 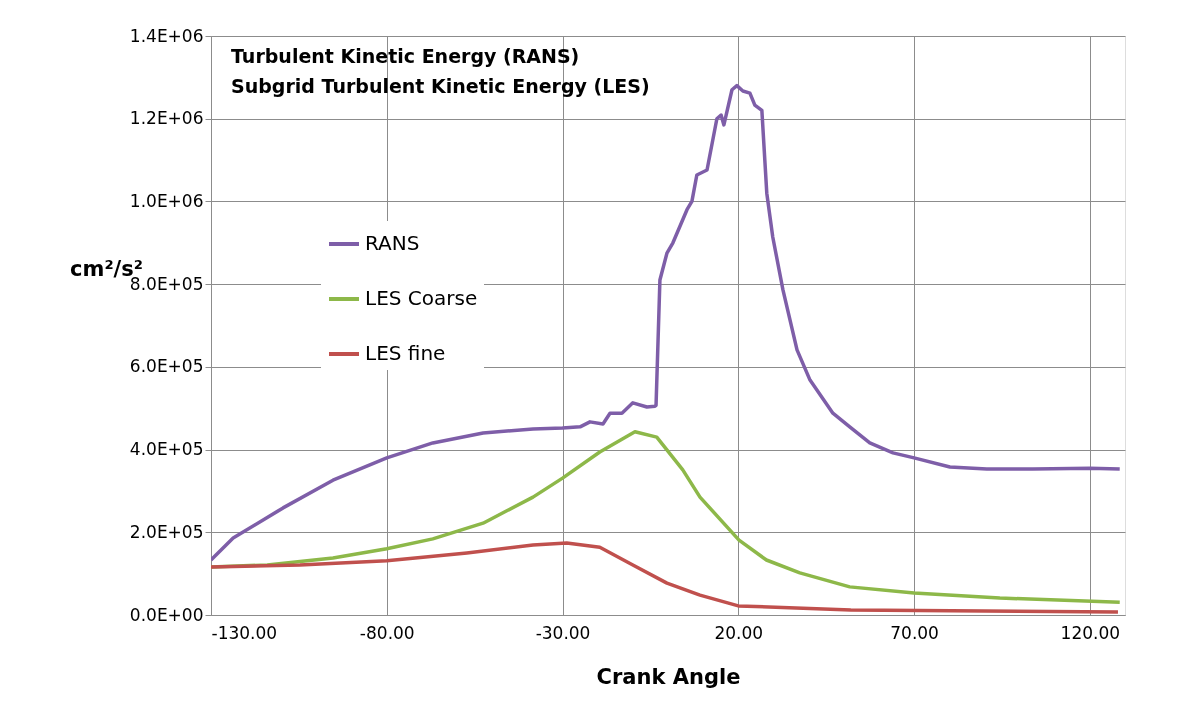 What do you see at coordinates (440, 86) in the screenshot?
I see `text: Subgrid Turbulent Kinetic Energy (LES)` at bounding box center [440, 86].